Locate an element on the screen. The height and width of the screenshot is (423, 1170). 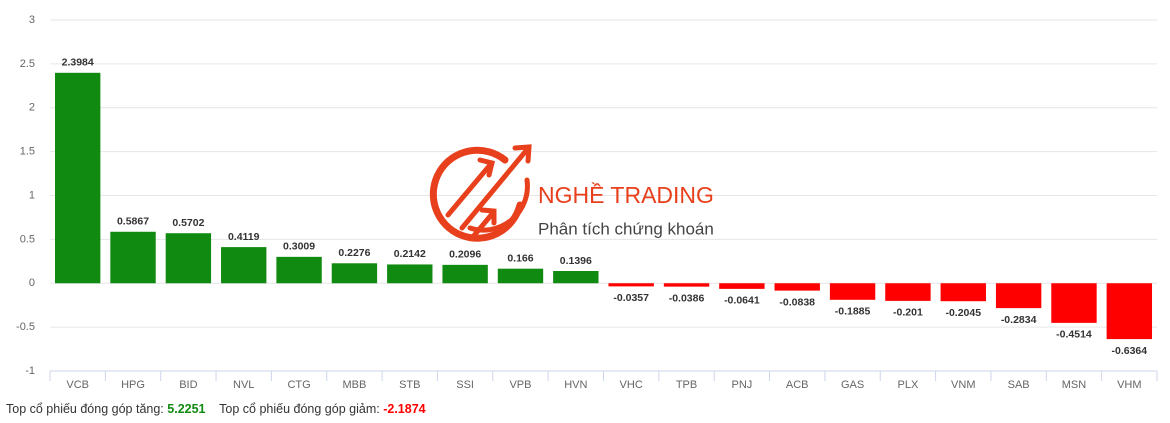
watermark-logo is located at coordinates (480, 193).